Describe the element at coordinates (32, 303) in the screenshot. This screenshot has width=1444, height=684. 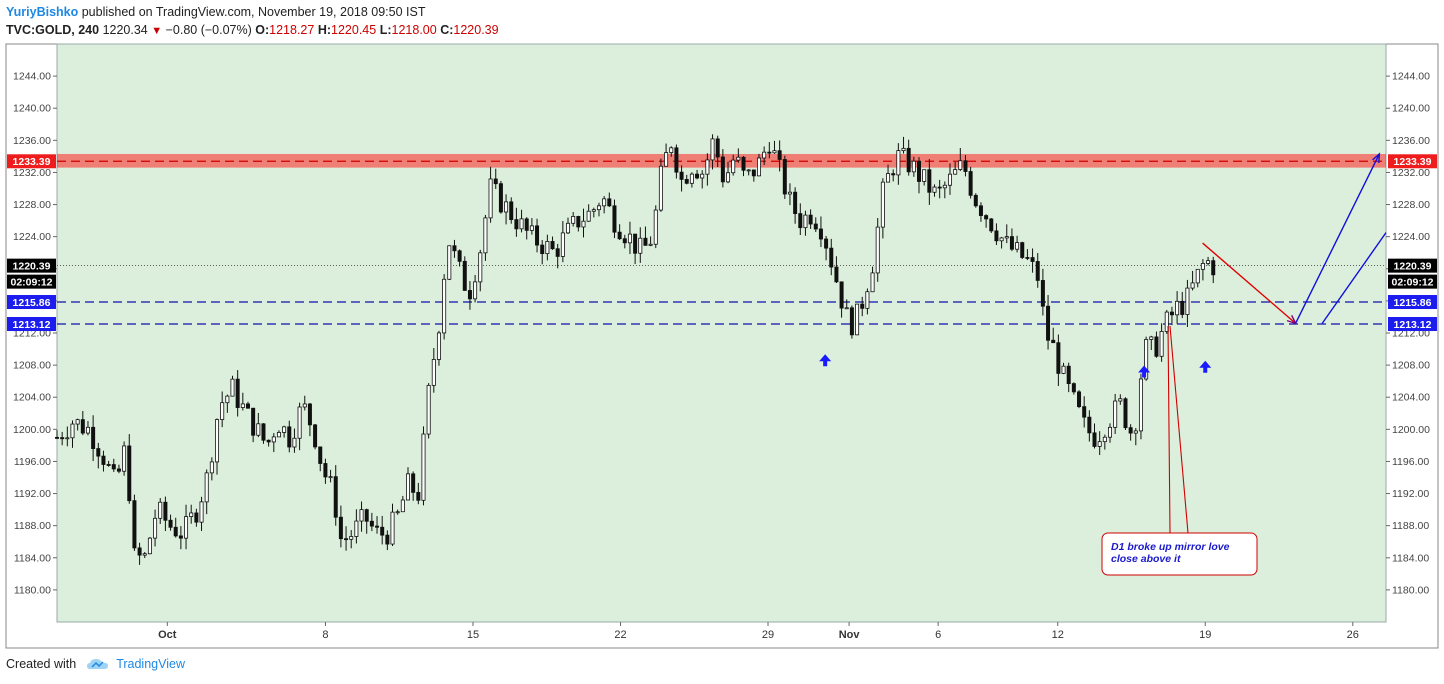
I see `price-label-text: 1215.86` at that location.